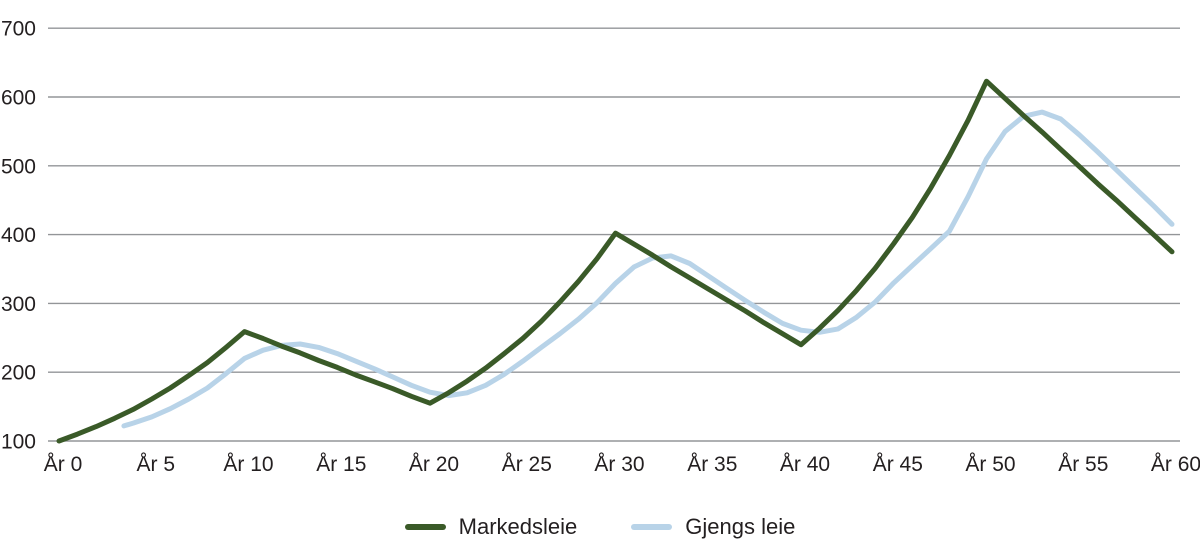  What do you see at coordinates (434, 464) in the screenshot?
I see `x-tick-label-20: År 20` at bounding box center [434, 464].